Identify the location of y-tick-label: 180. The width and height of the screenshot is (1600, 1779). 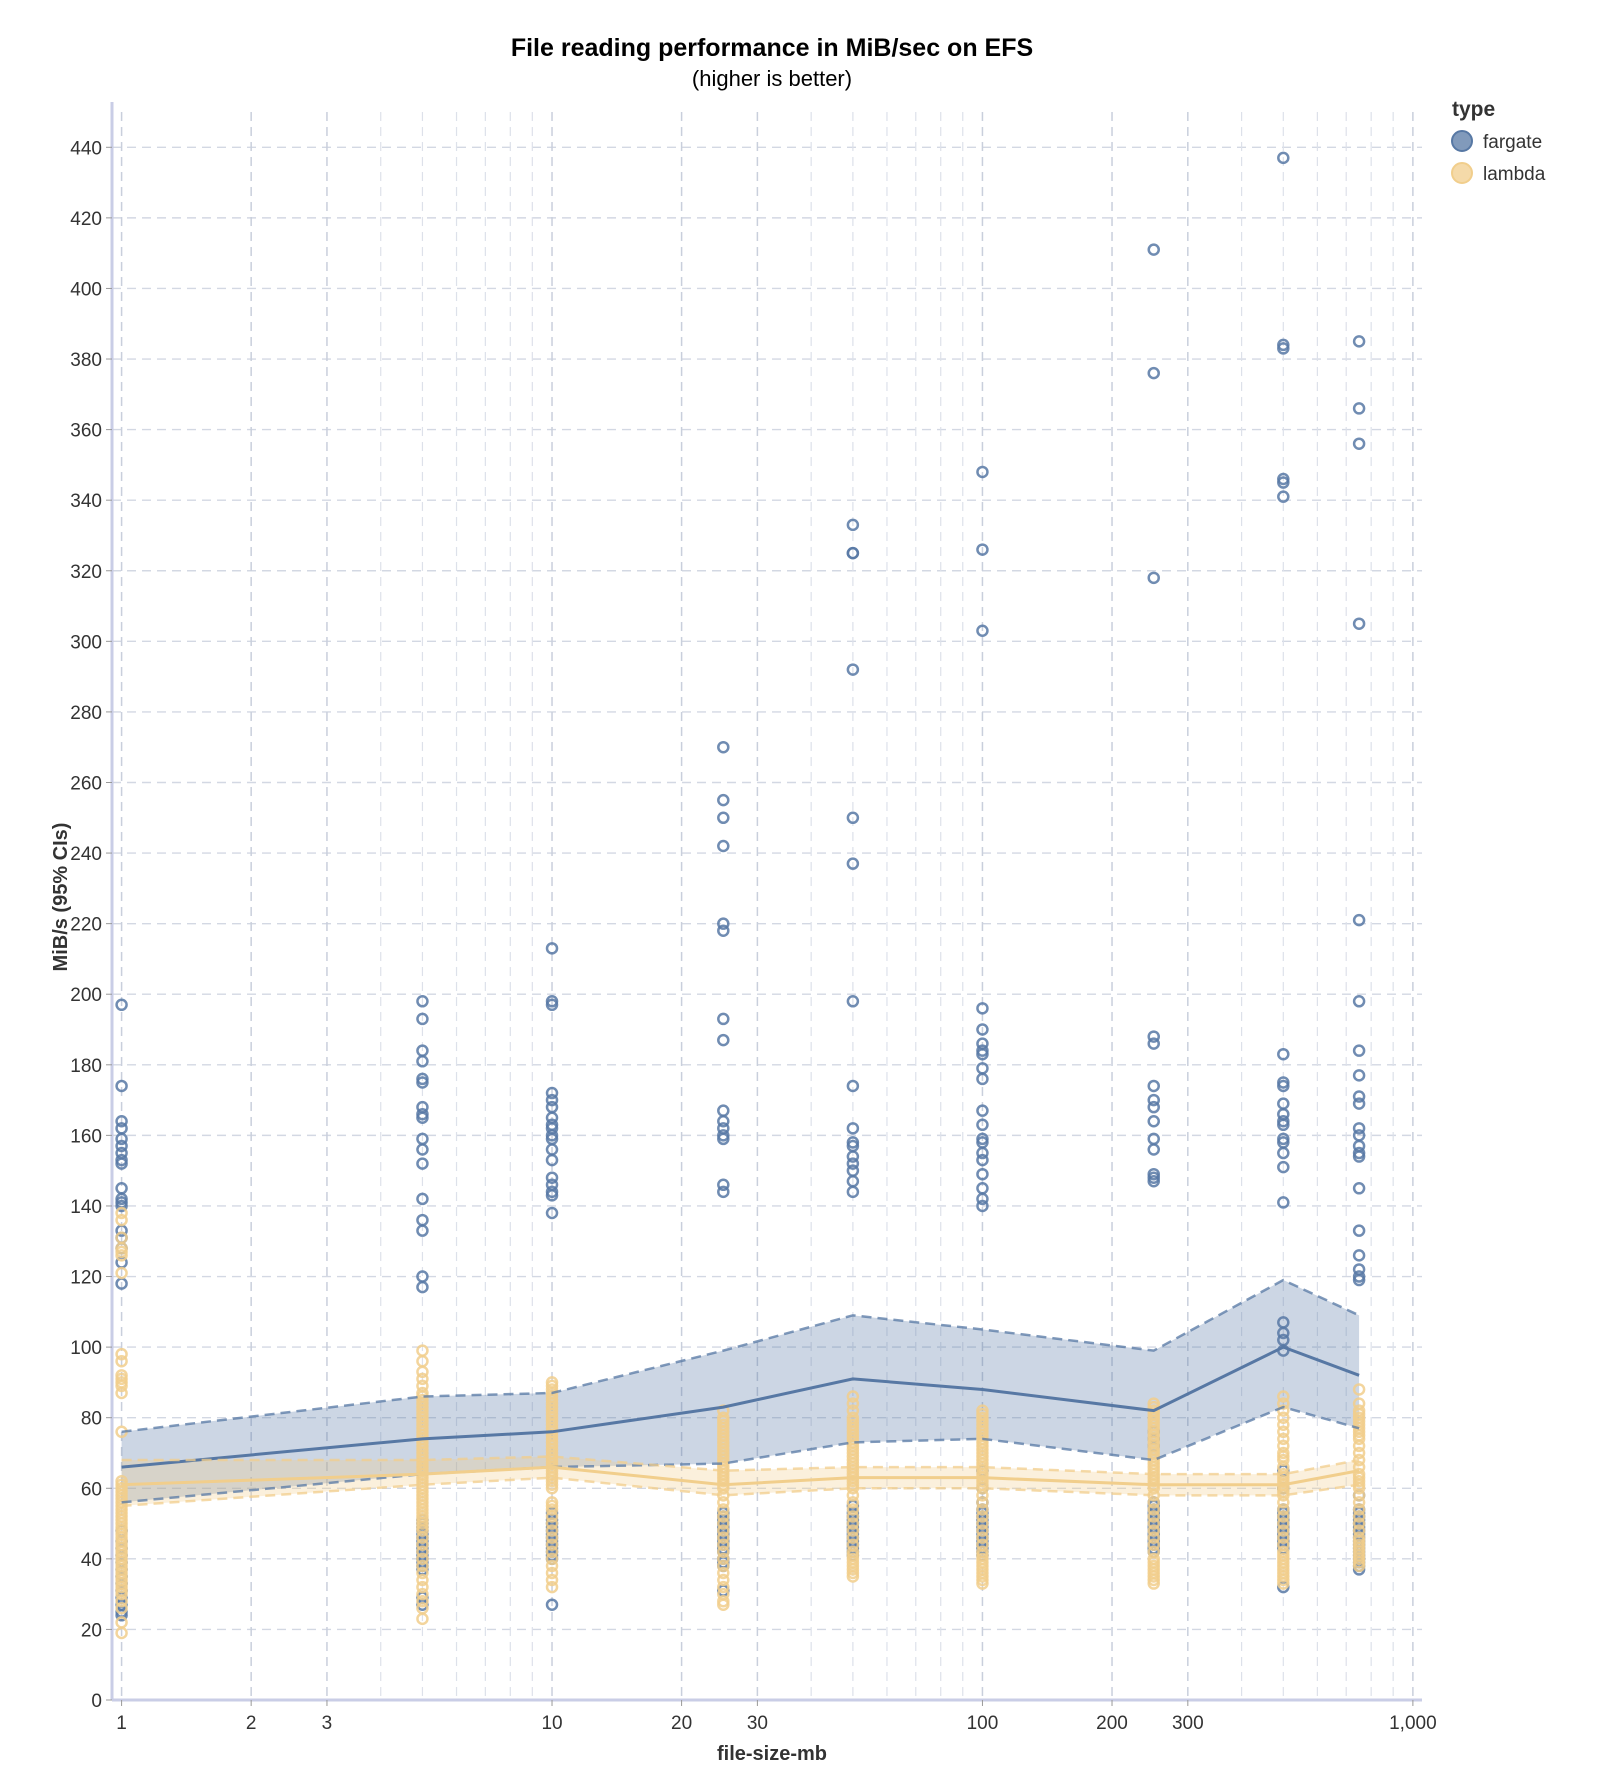
(86, 1066).